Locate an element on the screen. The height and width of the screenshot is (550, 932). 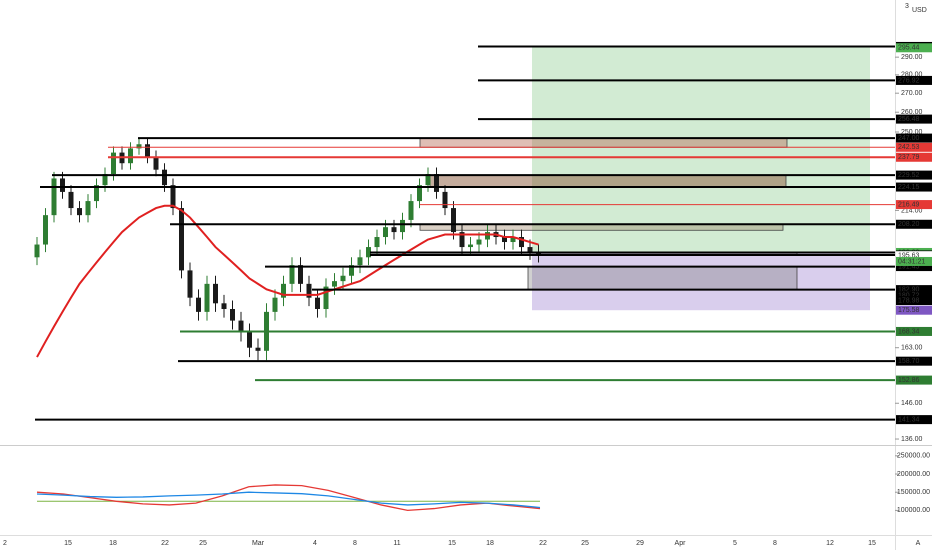
level-label: 195.63 is located at coordinates (909, 256).